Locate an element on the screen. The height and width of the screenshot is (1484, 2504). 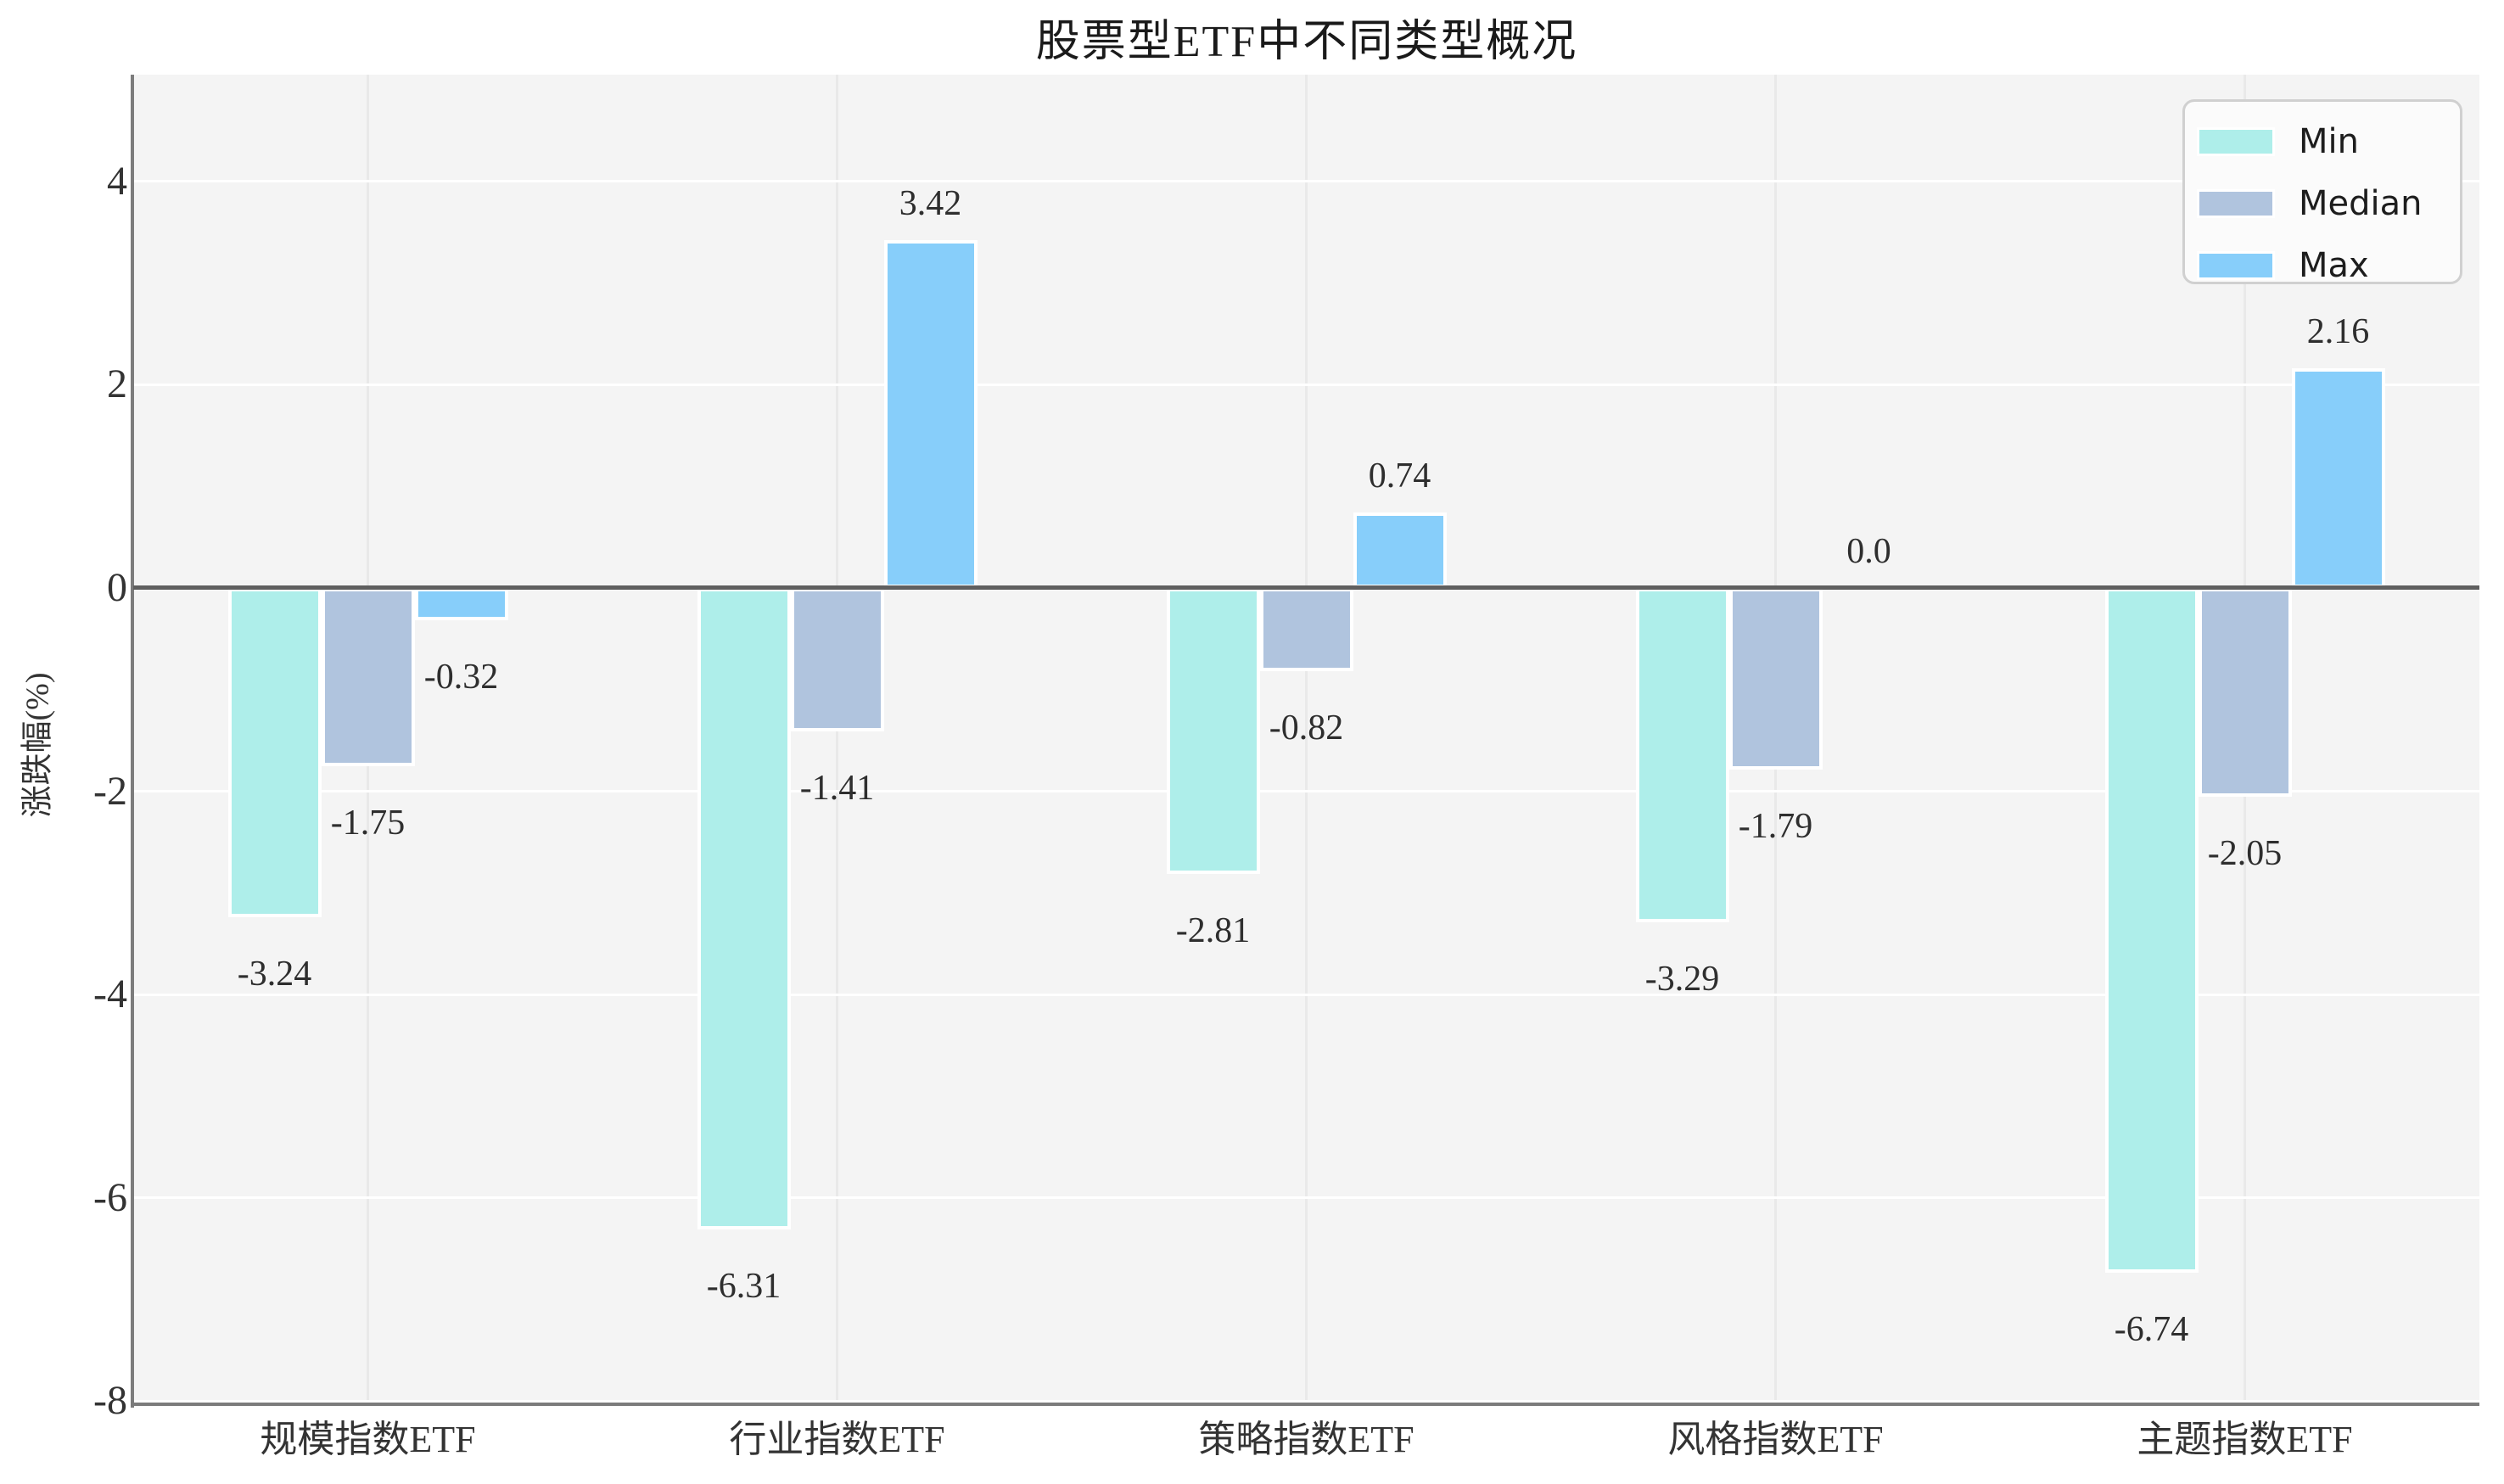
x-tick-label: 风格指数ETF is located at coordinates (1775, 1440).